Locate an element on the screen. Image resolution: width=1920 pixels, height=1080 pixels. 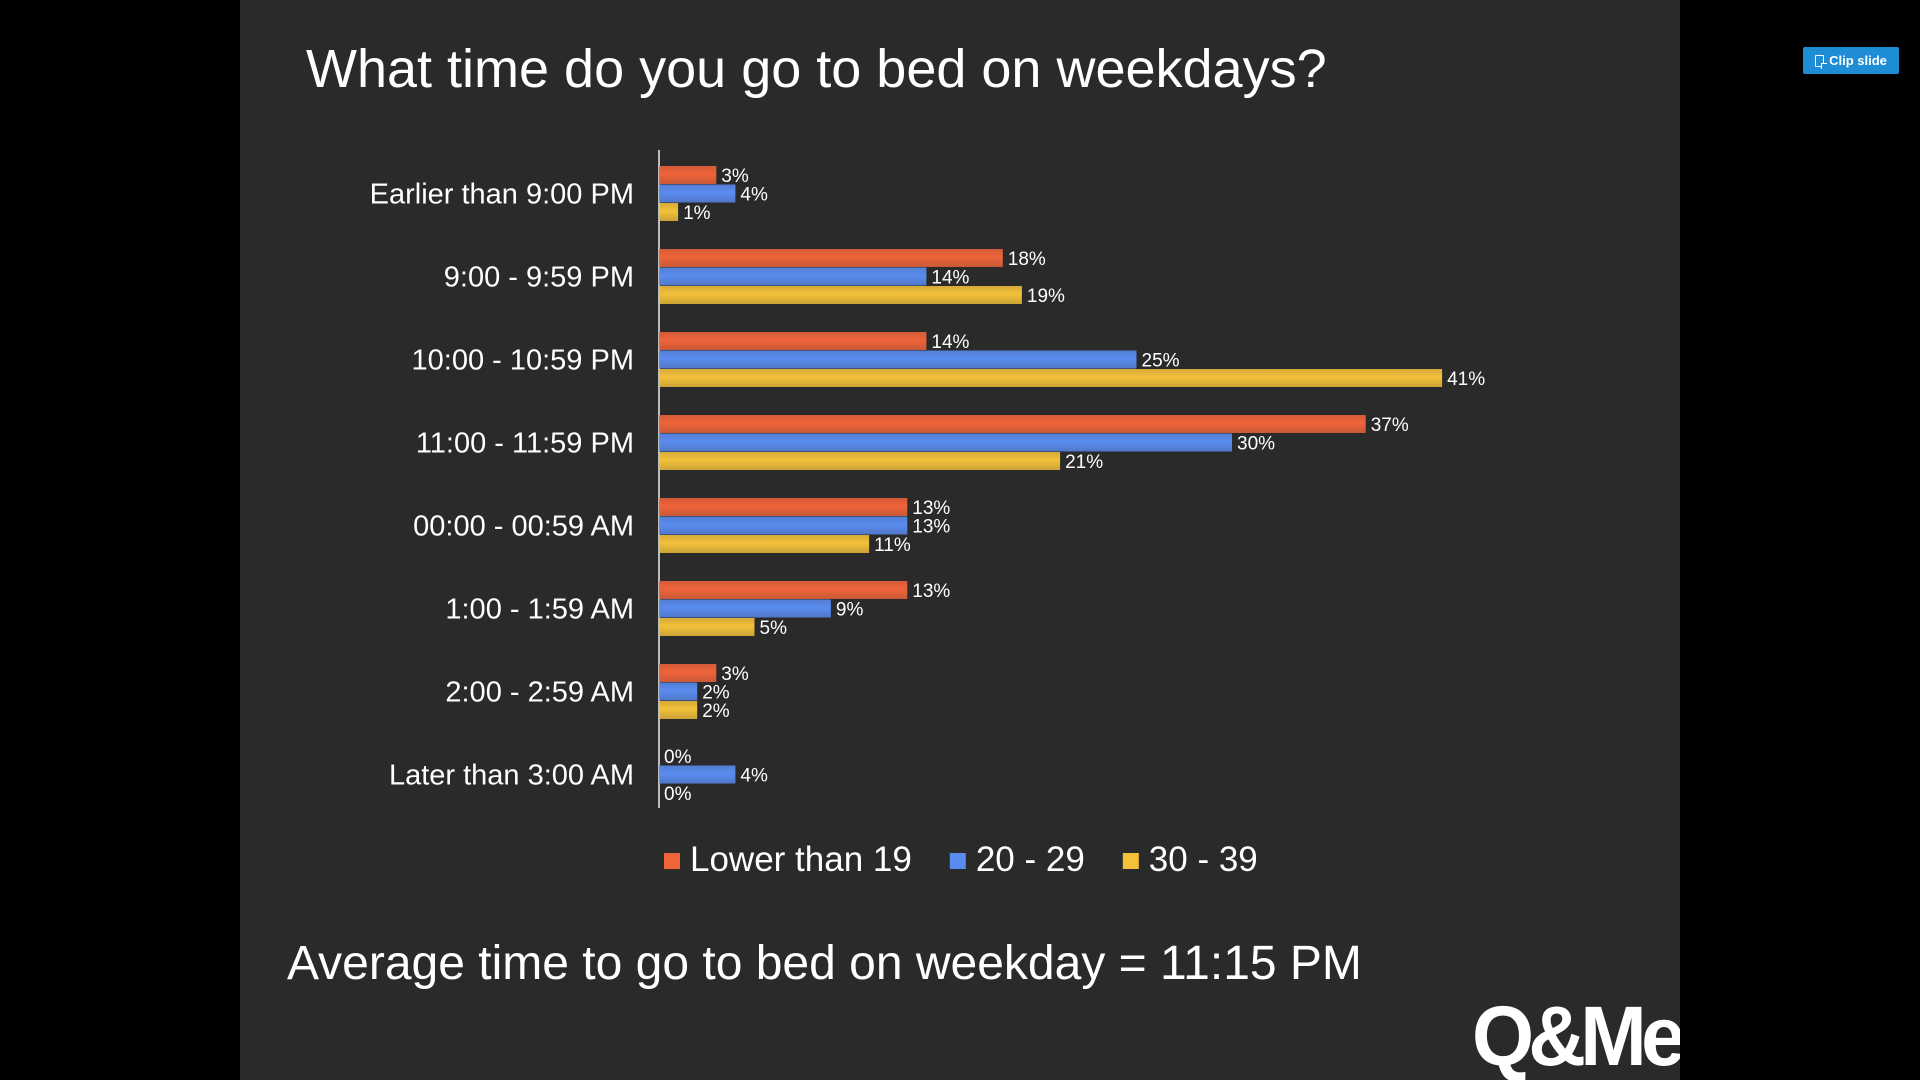
bar-value-label: 41% is located at coordinates (1466, 379).